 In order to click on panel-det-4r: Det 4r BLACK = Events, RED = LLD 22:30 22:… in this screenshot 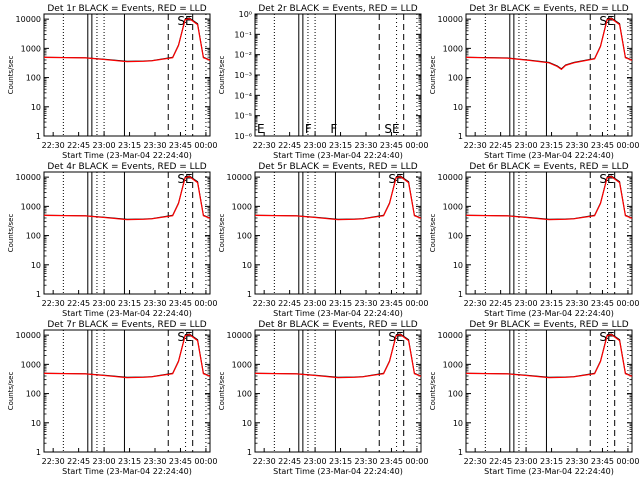, I will do `click(112, 240)`.